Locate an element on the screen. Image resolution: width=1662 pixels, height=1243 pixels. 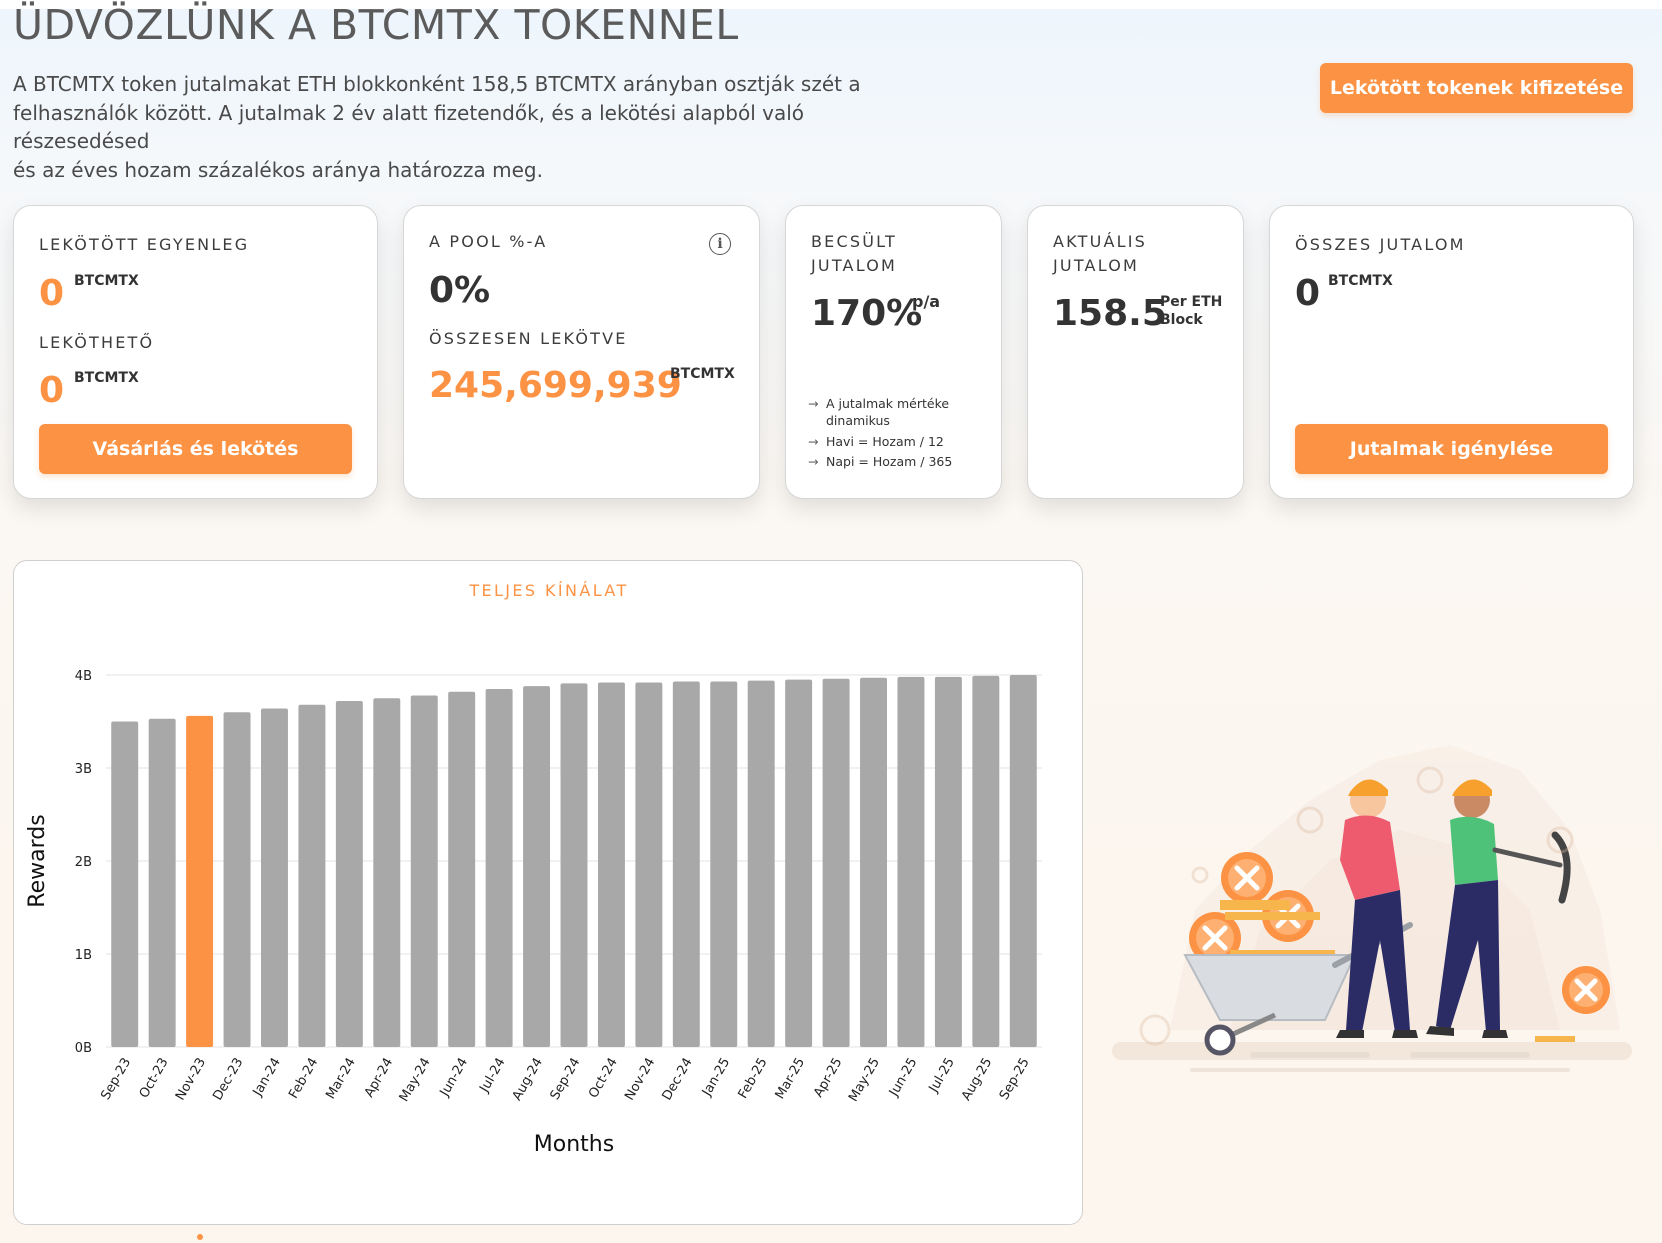
miners-illustration is located at coordinates (1372, 908).